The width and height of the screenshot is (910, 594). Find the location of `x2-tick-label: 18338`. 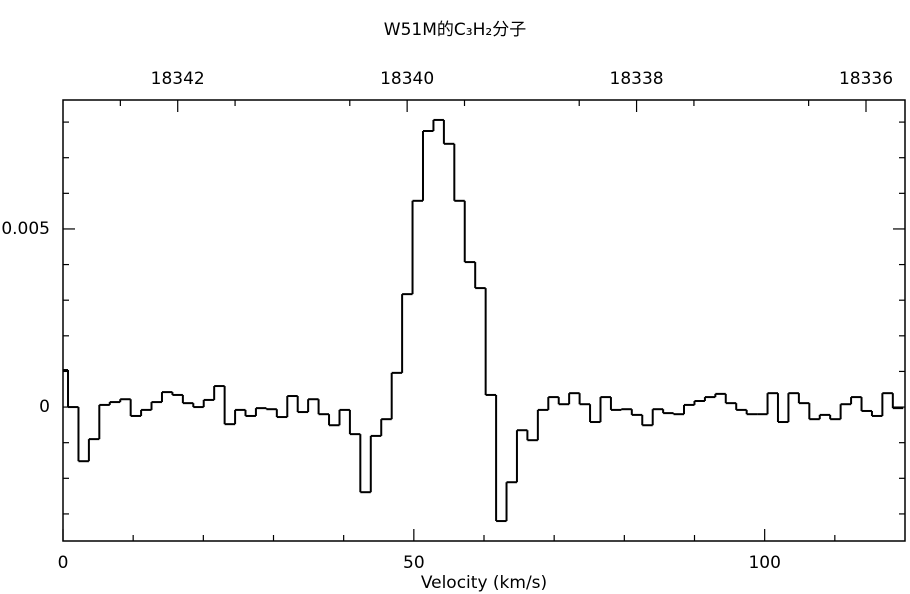

x2-tick-label: 18338 is located at coordinates (637, 79).